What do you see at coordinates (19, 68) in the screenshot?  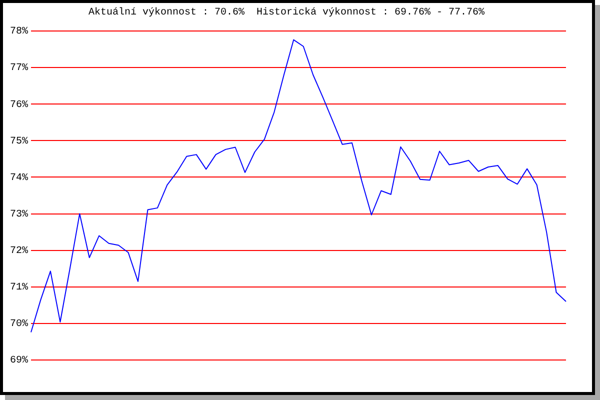 I see `y-tick-label: 77%` at bounding box center [19, 68].